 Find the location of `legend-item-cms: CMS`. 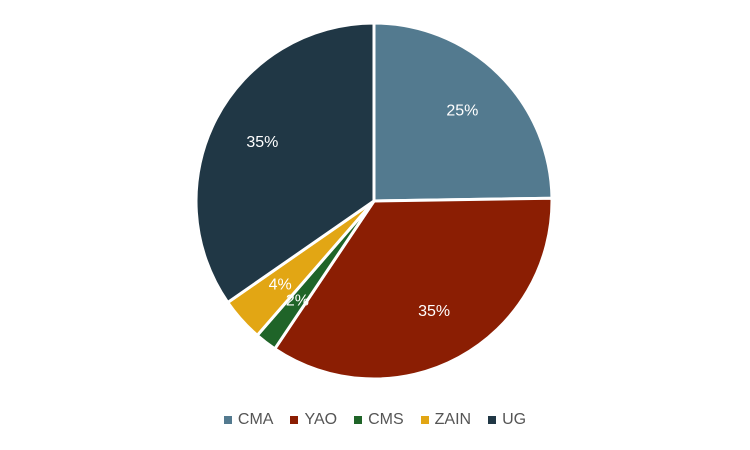

legend-item-cms: CMS is located at coordinates (379, 420).